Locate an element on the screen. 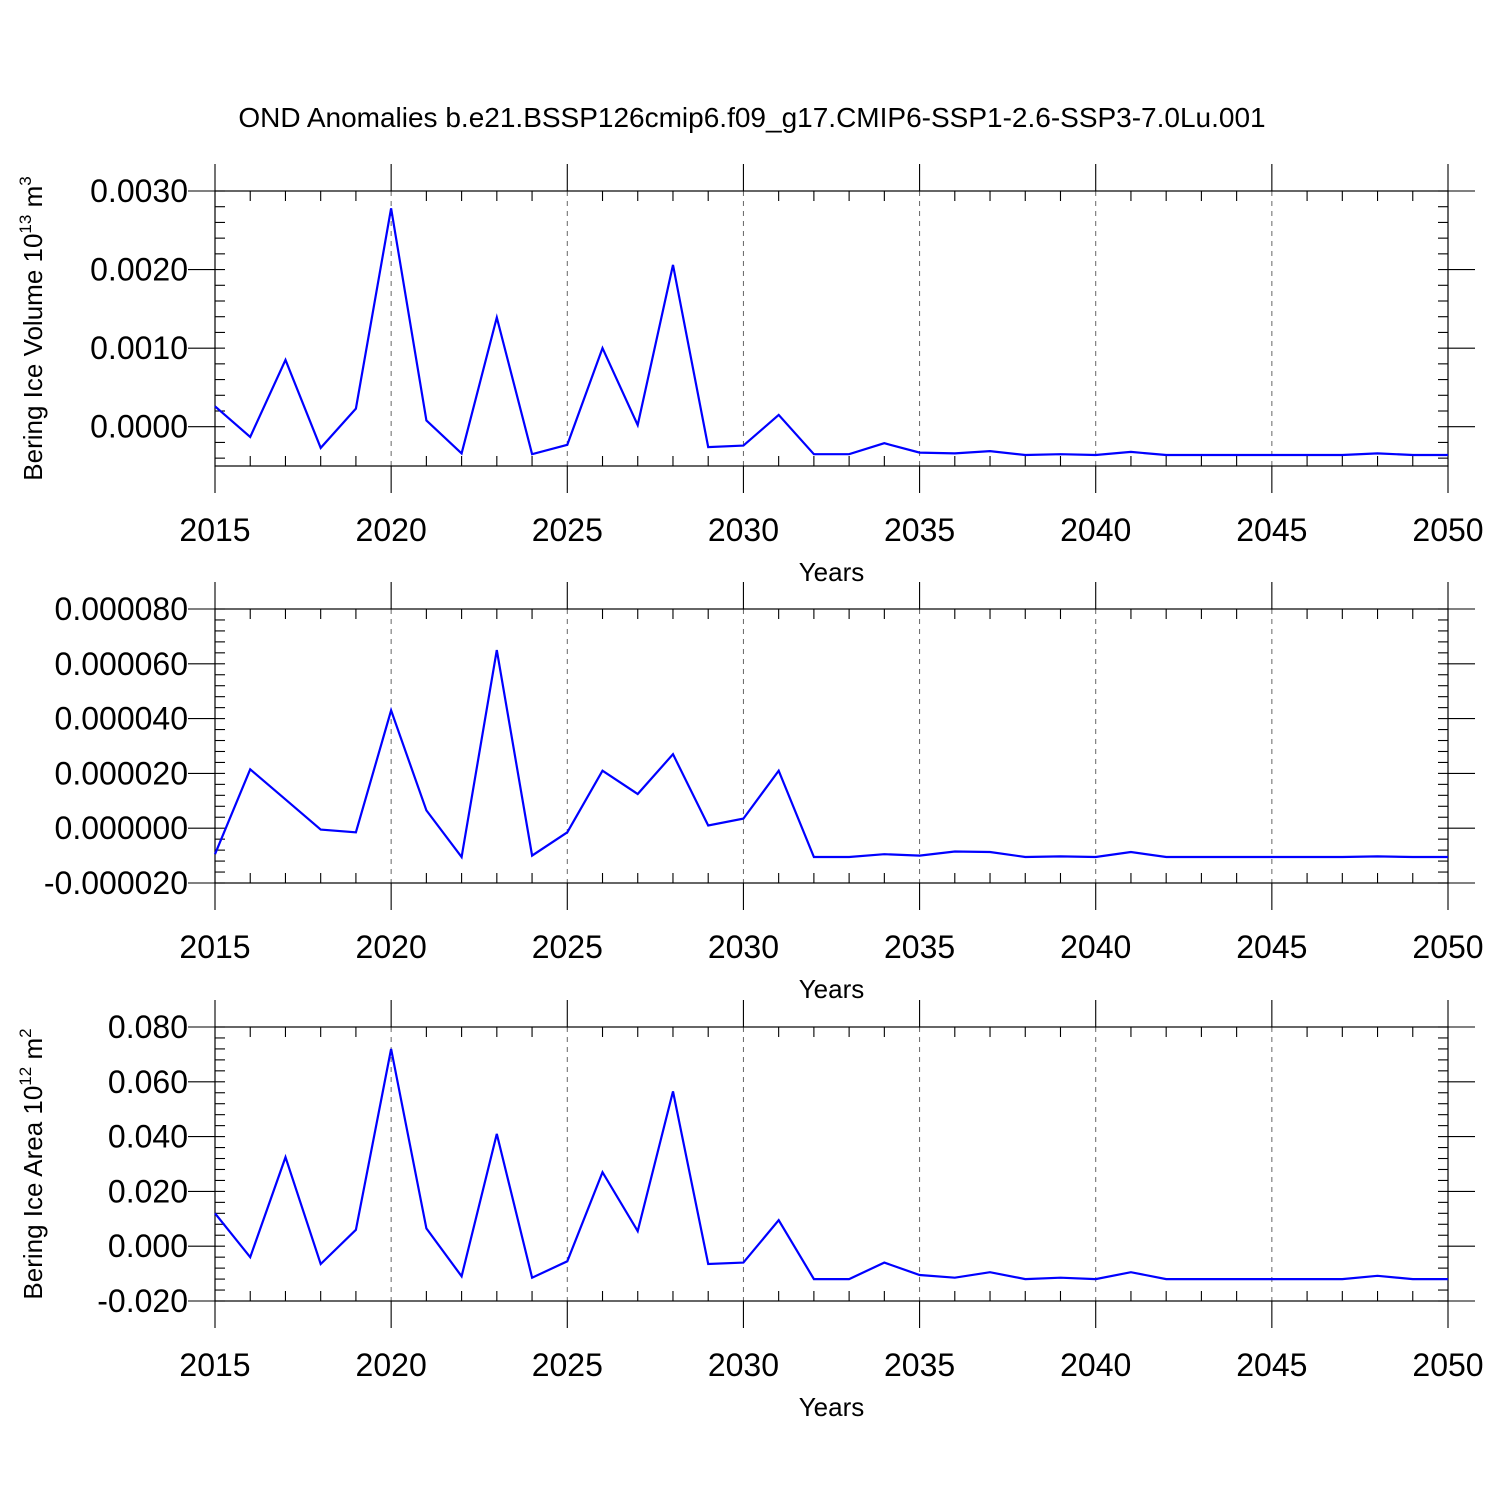 The image size is (1500, 1500). y-axis-label: Bering Ice Area 1012 m2 is located at coordinates (32, 1163).